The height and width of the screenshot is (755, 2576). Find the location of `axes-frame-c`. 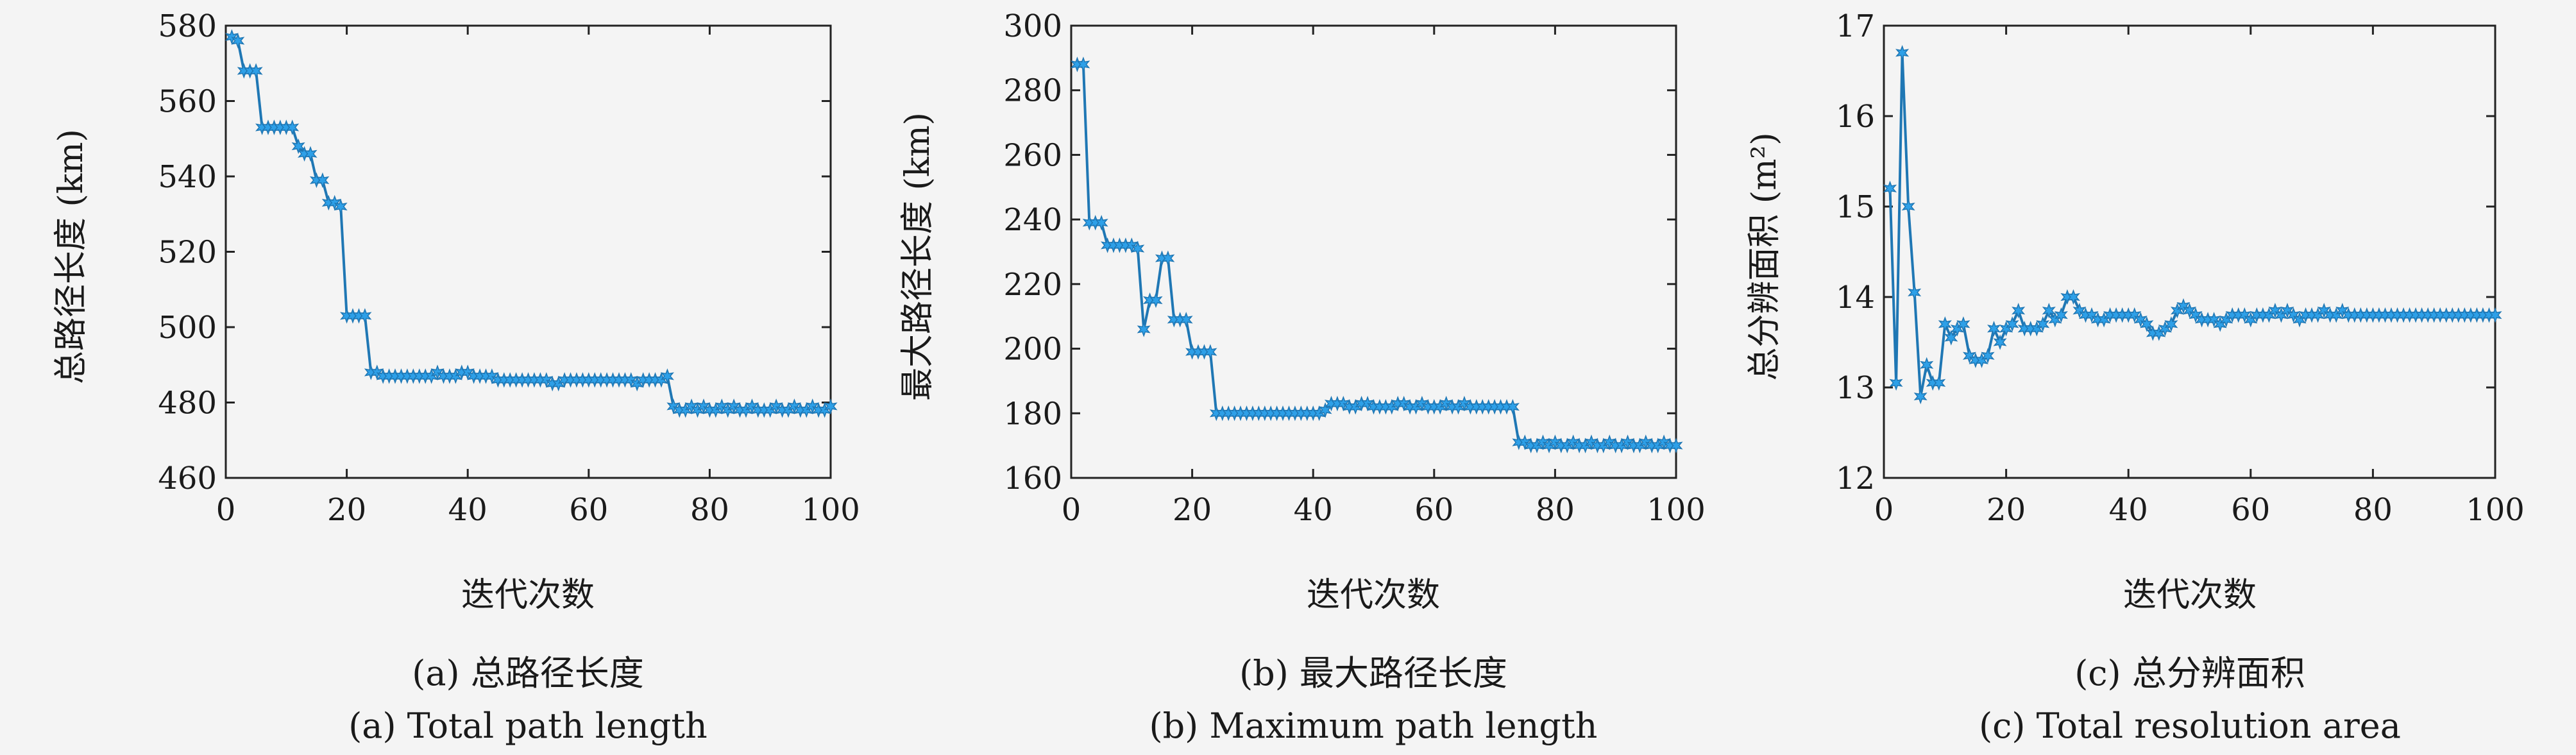

axes-frame-c is located at coordinates (2189, 251).